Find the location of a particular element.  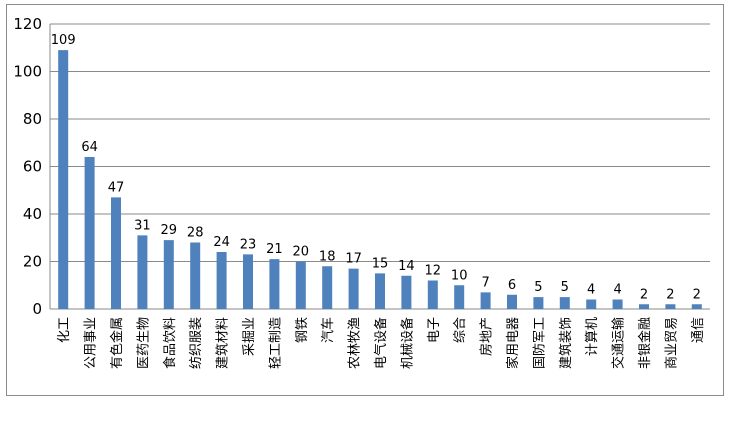

category-label: 钢铁 is located at coordinates (302, 330).